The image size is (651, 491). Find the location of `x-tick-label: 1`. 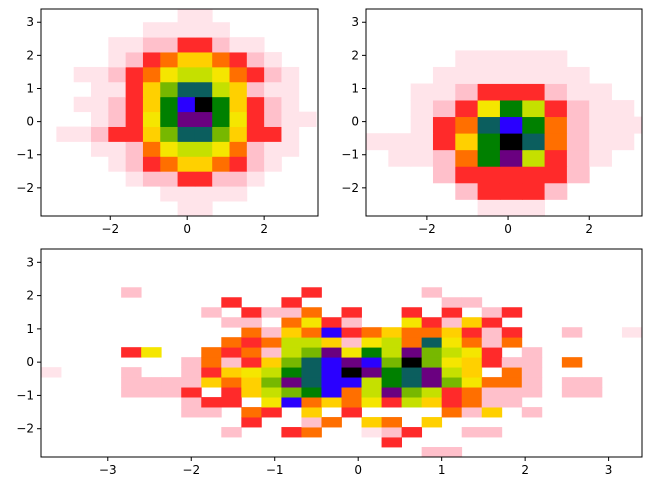

x-tick-label: 1 is located at coordinates (442, 470).